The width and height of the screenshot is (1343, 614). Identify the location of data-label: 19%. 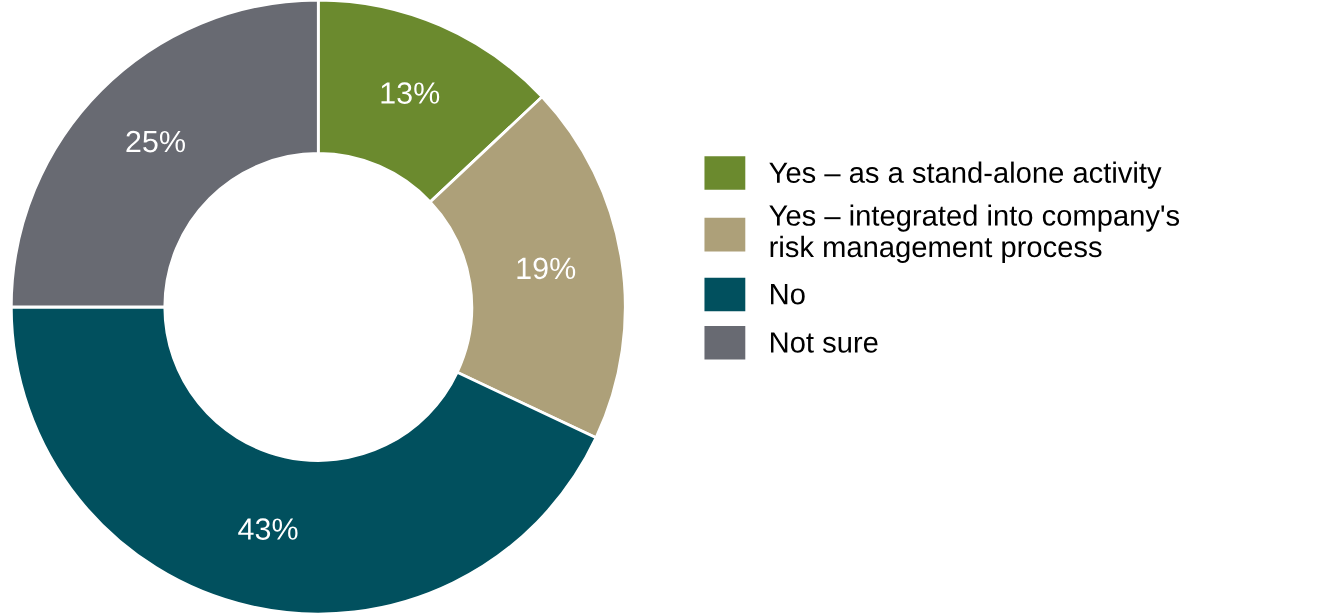
(546, 268).